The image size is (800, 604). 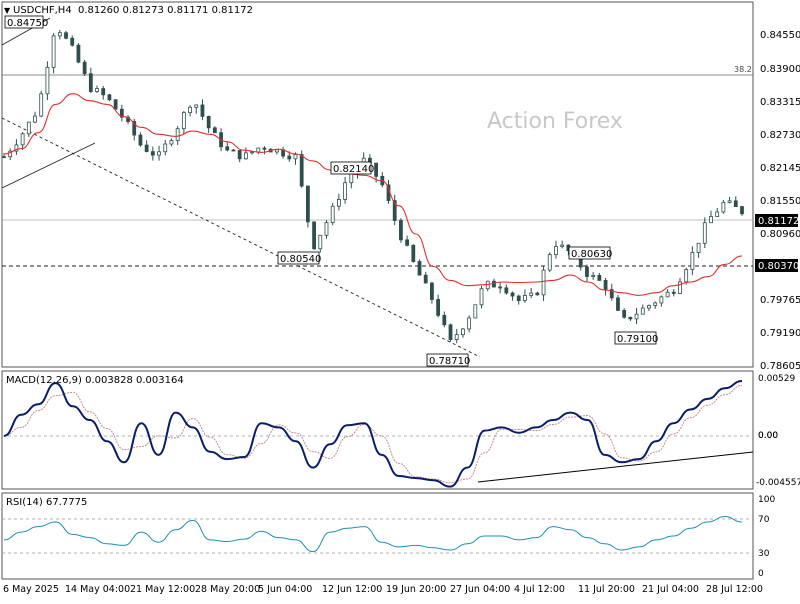 I want to click on support-price-tag, so click(x=776, y=265).